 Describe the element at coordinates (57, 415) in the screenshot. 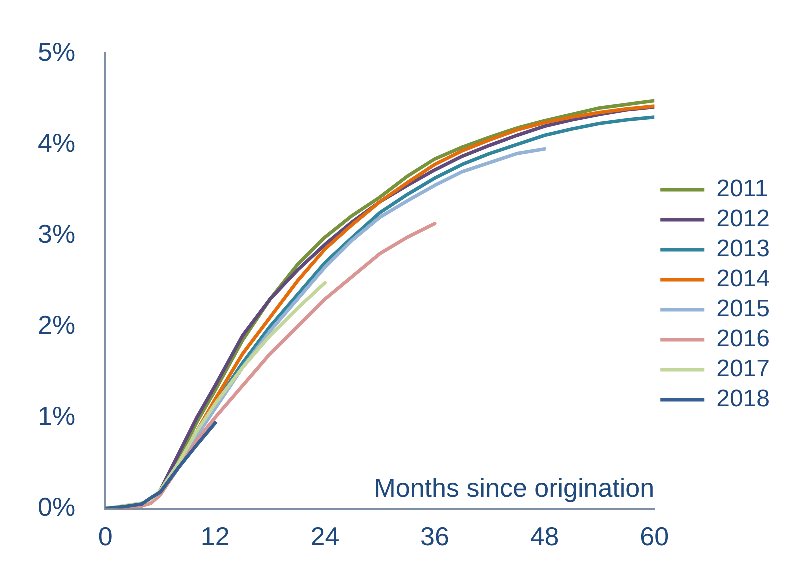

I see `y-tick-label: 1%` at that location.